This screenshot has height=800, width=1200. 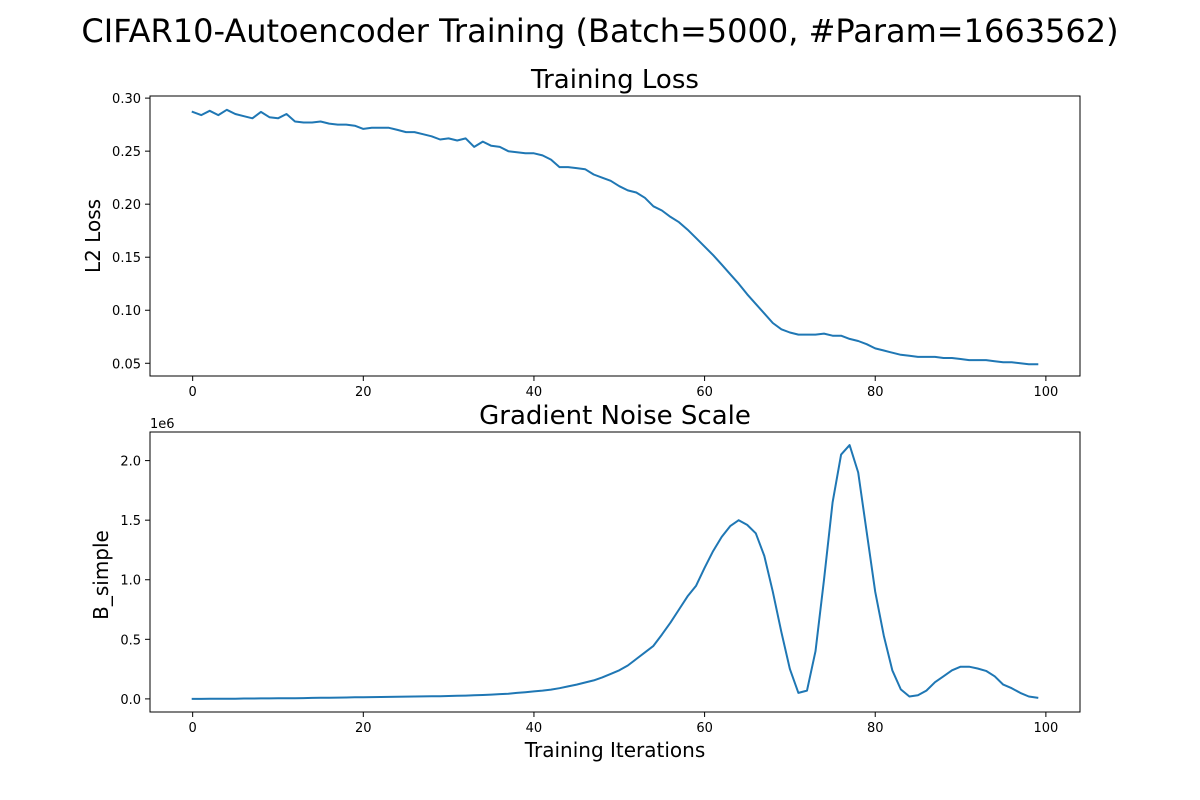 I want to click on gradient-noise-scale-xtick-label: 80, so click(x=875, y=728).